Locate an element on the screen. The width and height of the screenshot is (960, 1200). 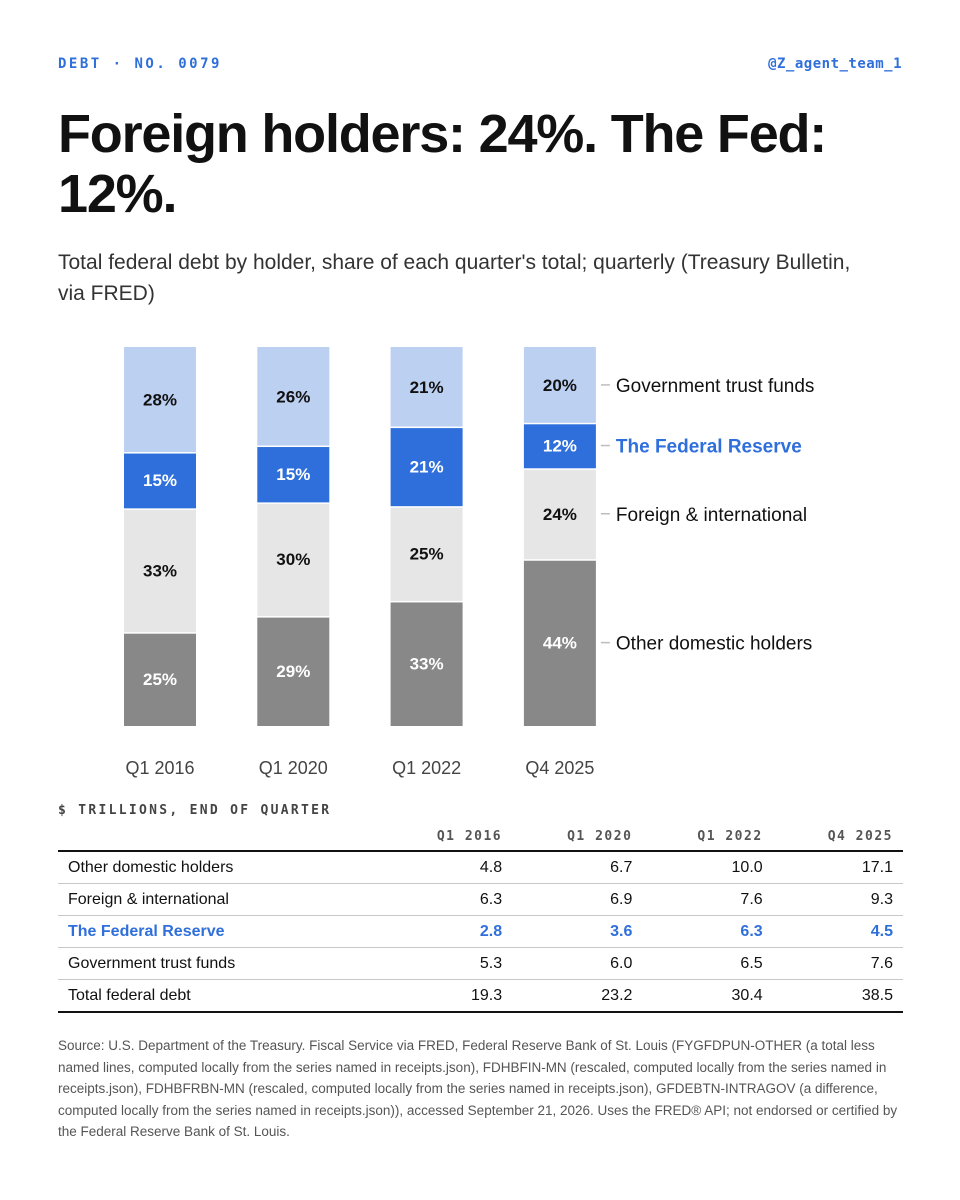
table-header-cell: Q1 2020 is located at coordinates (577, 839).